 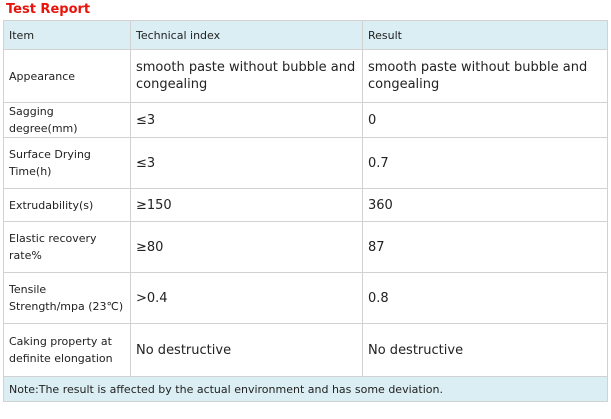 What do you see at coordinates (67, 350) in the screenshot?
I see `row-item: Caking property at definite elongation` at bounding box center [67, 350].